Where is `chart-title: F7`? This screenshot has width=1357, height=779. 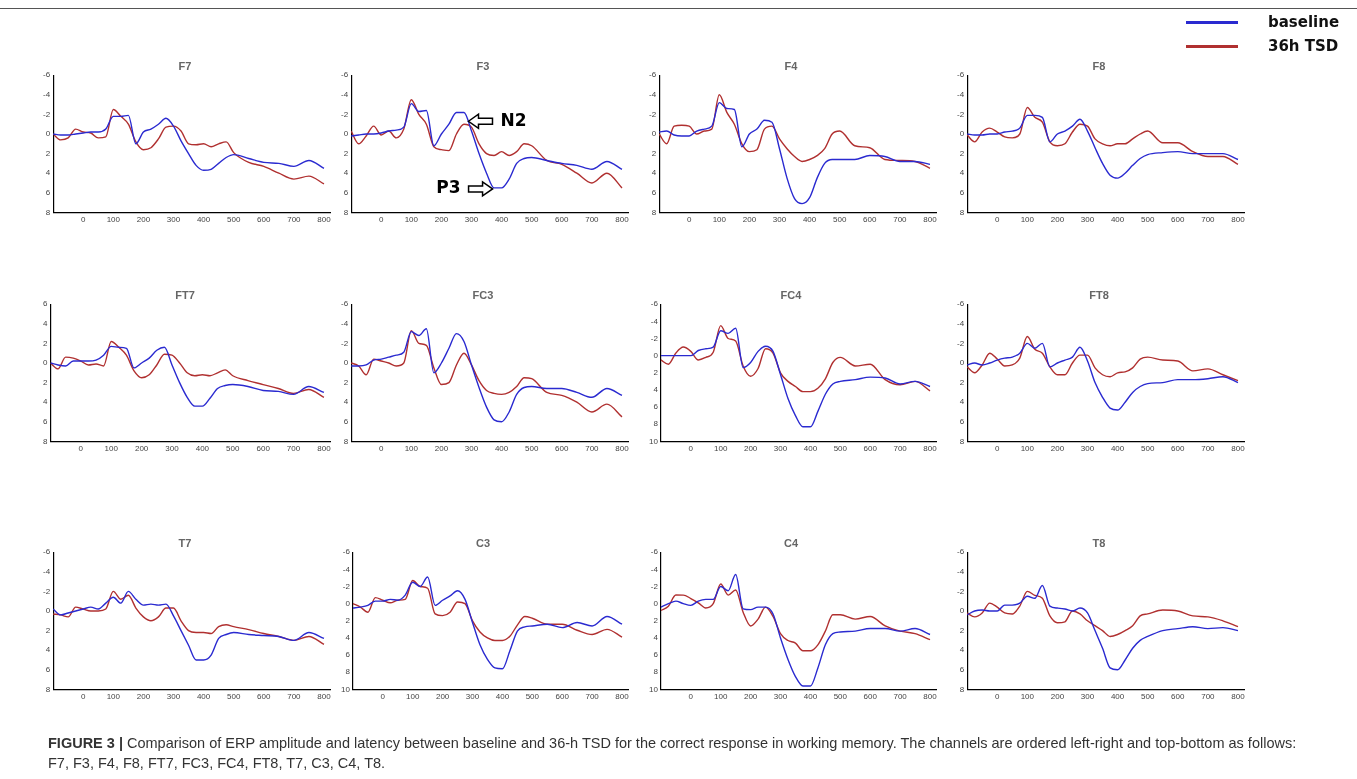 chart-title: F7 is located at coordinates (185, 65).